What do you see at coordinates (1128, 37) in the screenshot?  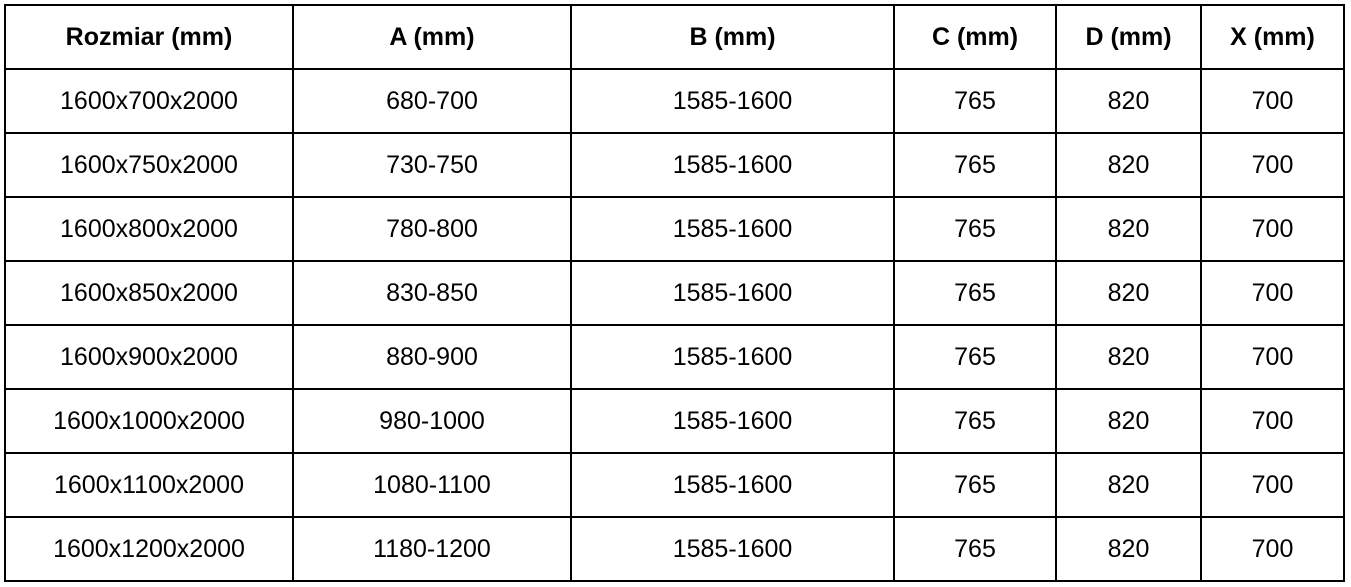 I see `column-header: D (mm)` at bounding box center [1128, 37].